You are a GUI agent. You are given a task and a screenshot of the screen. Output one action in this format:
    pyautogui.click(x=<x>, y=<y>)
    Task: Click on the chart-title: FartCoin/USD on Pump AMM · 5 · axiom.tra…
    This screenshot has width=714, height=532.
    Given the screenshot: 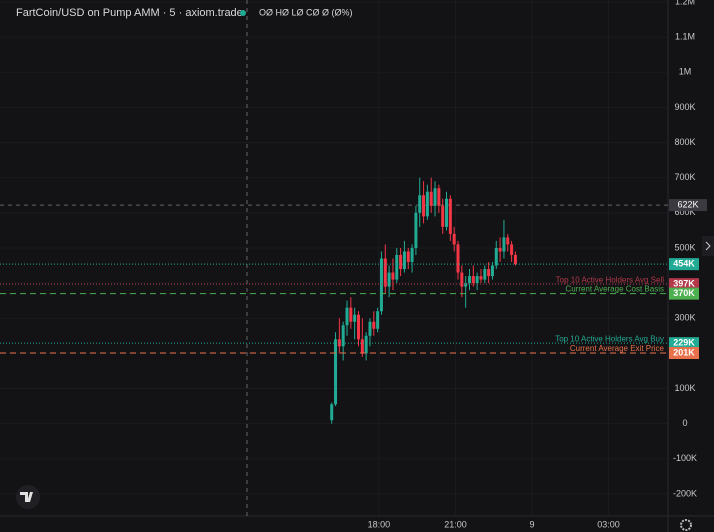 What is the action you would take?
    pyautogui.click(x=129, y=13)
    